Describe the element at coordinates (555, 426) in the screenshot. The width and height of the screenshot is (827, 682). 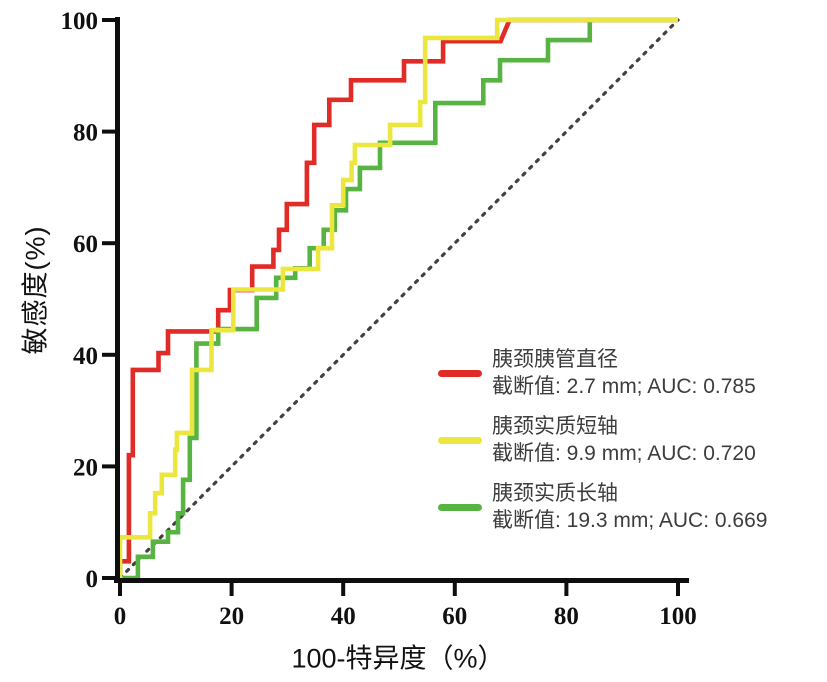
I see `legend-series-name: 胰颈实质短轴` at that location.